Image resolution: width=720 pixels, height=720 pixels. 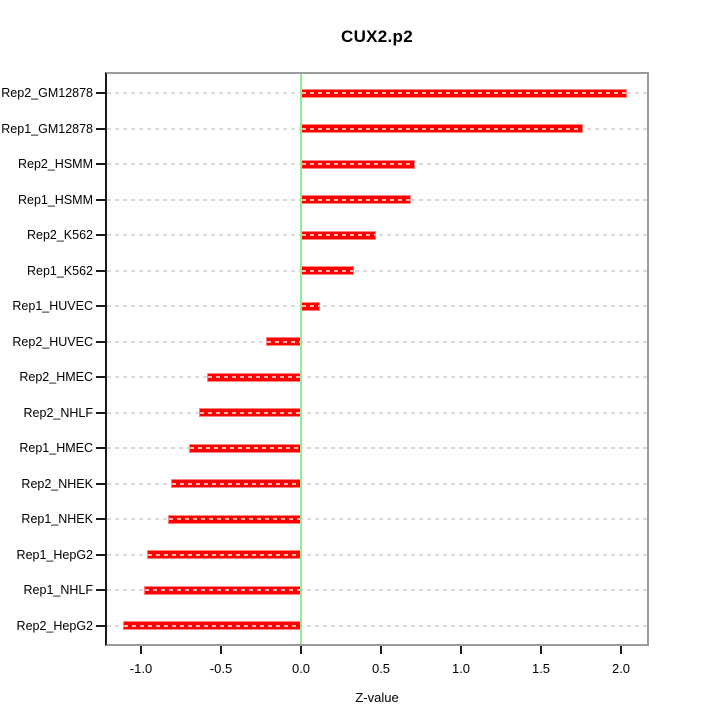 What do you see at coordinates (56, 448) in the screenshot?
I see `y-tick-label: Rep1_HMEC` at bounding box center [56, 448].